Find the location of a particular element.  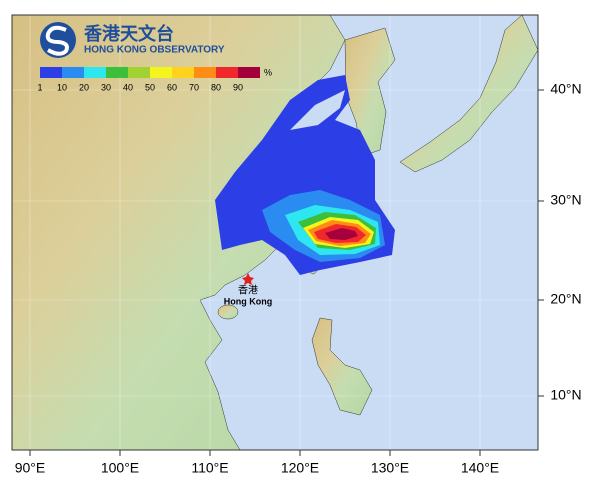

longitude-label: 120°E is located at coordinates (300, 468).